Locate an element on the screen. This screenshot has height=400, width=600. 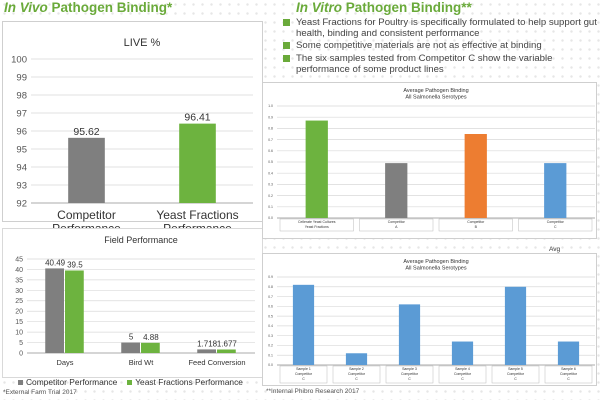
x-category-label: Bird Wt is located at coordinates (142, 362).